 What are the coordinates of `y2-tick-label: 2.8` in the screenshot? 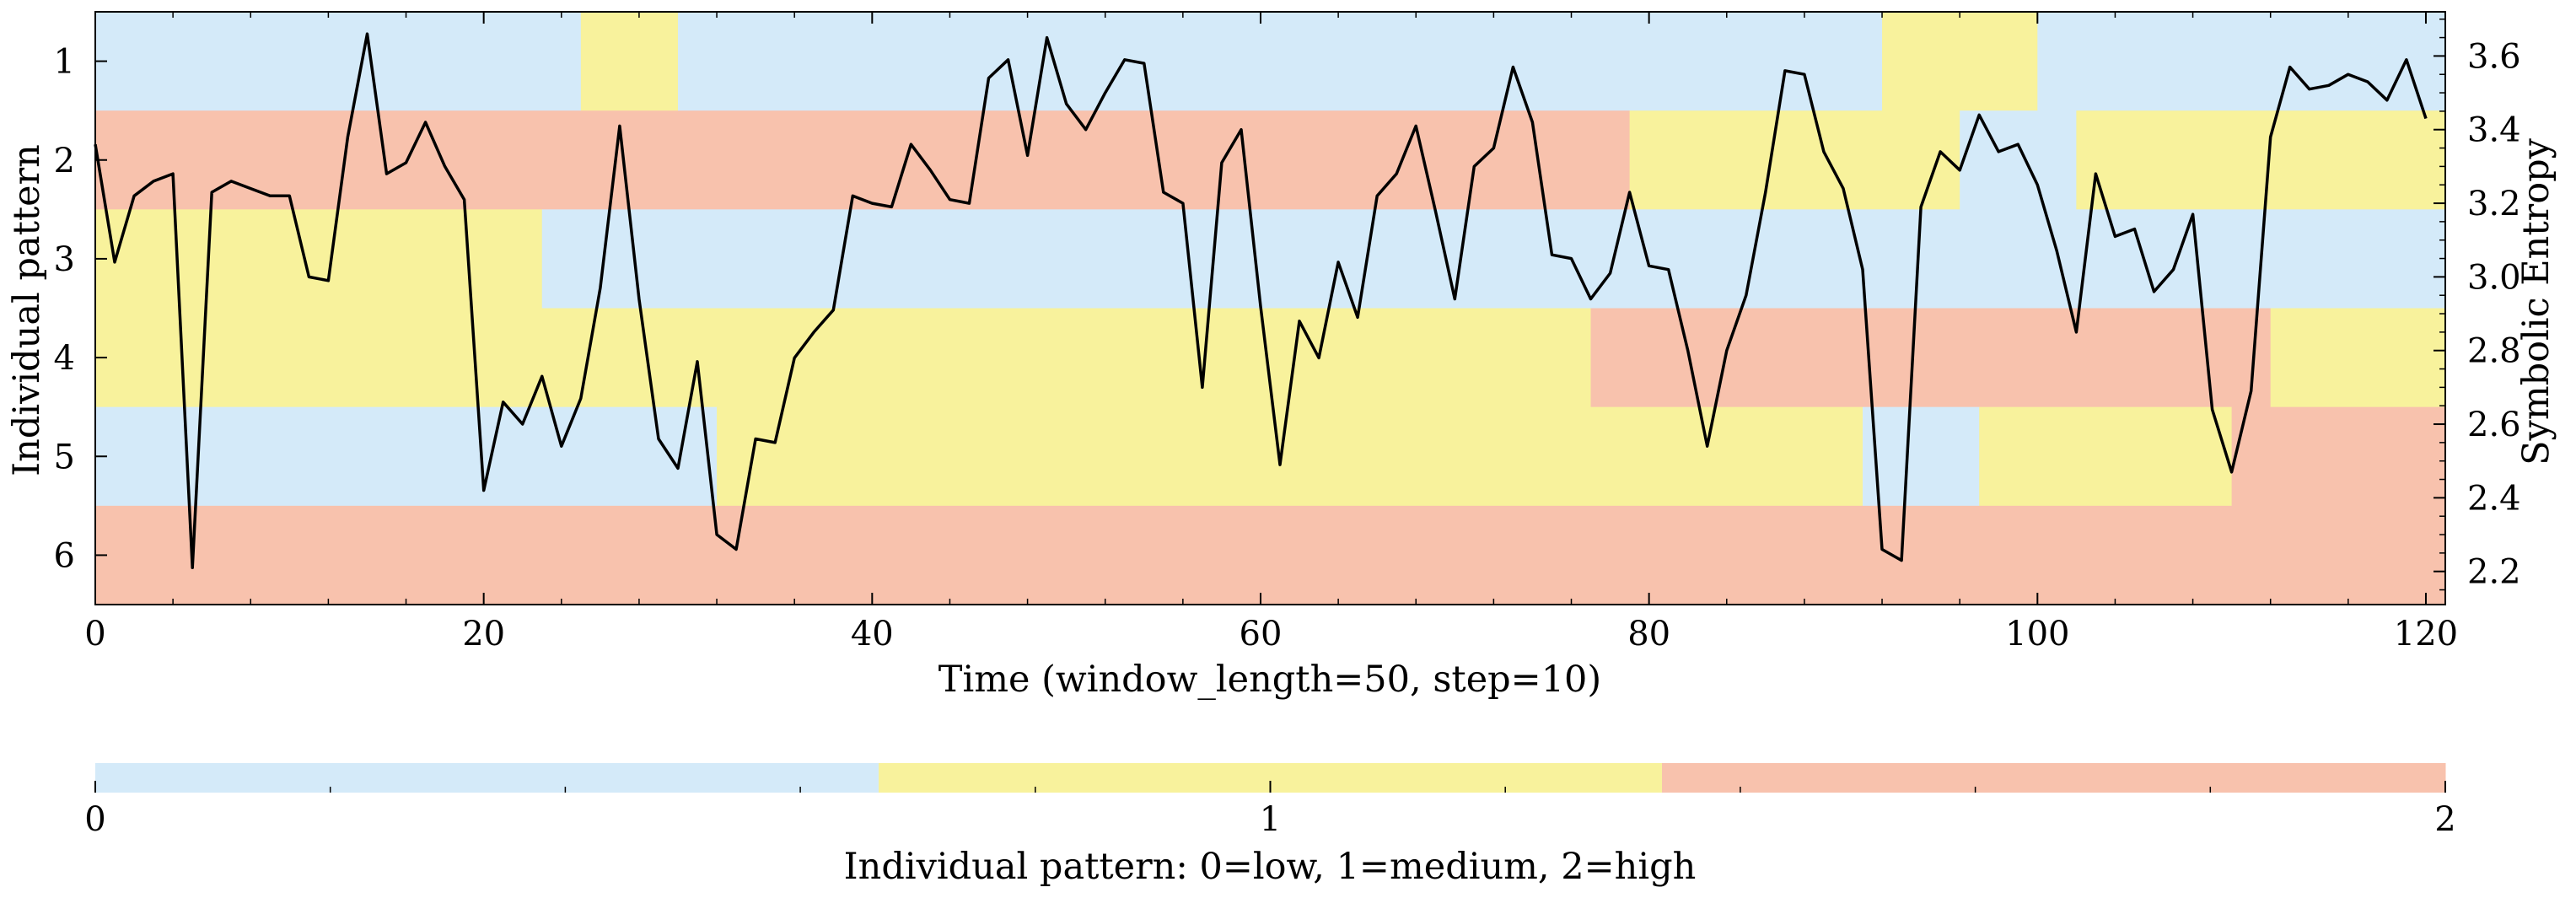 It's located at (2494, 352).